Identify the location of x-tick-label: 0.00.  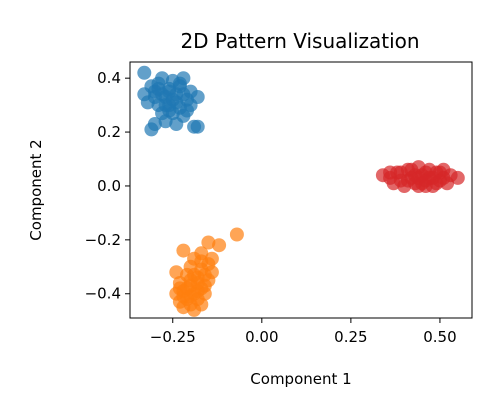
(261, 337).